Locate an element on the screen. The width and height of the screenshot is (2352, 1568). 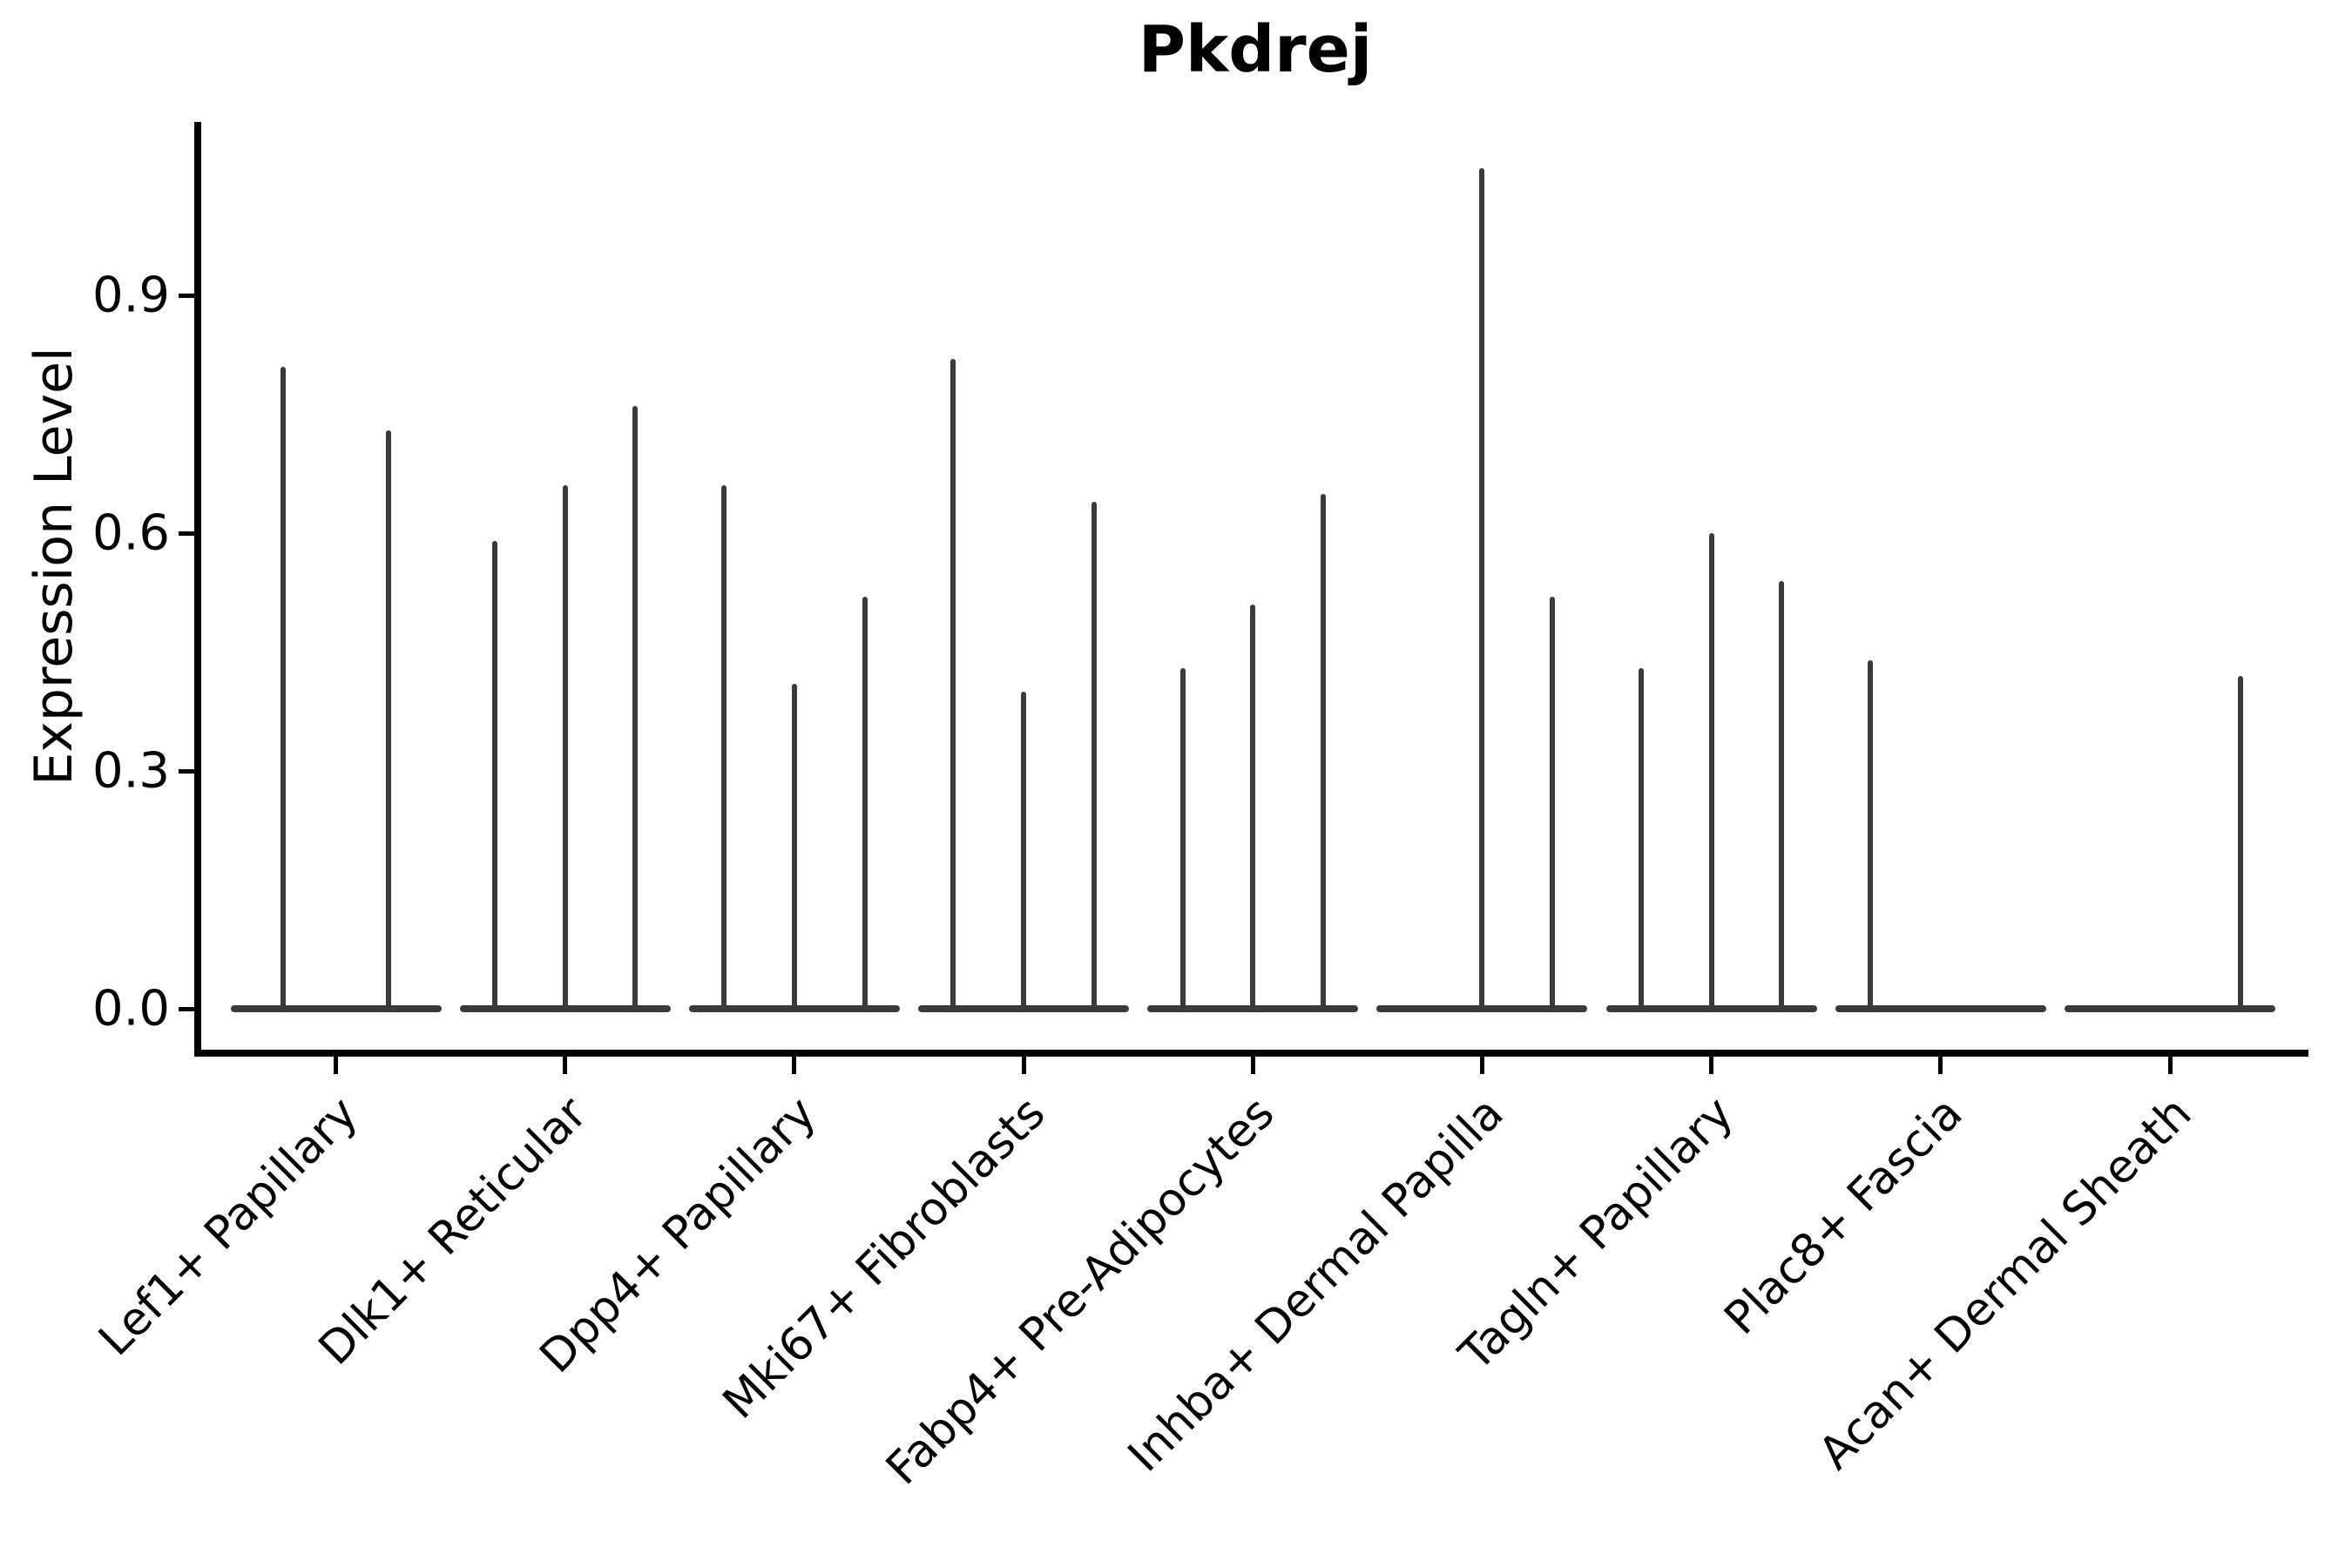
x-tick-label: Fabp4+ Pre-Adipocytes is located at coordinates (1080, 1291).